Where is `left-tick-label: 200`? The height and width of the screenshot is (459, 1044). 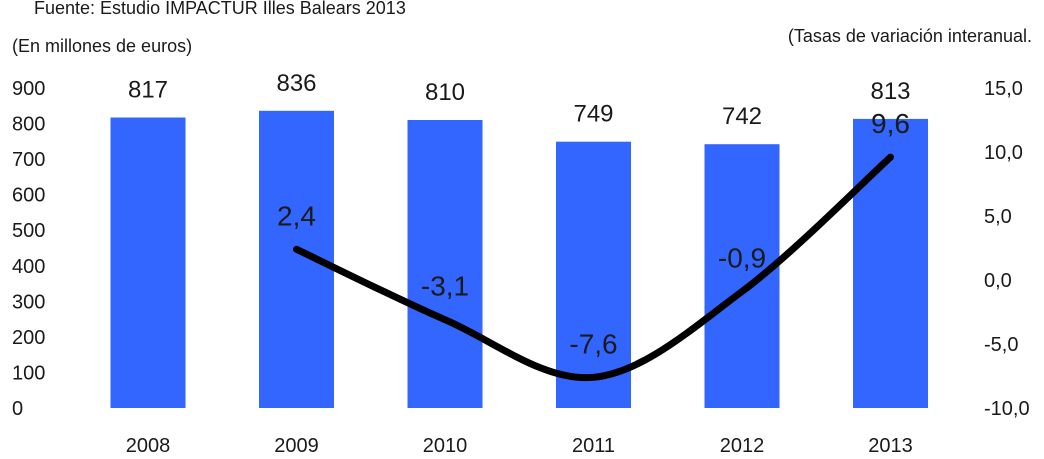
left-tick-label: 200 is located at coordinates (28, 338).